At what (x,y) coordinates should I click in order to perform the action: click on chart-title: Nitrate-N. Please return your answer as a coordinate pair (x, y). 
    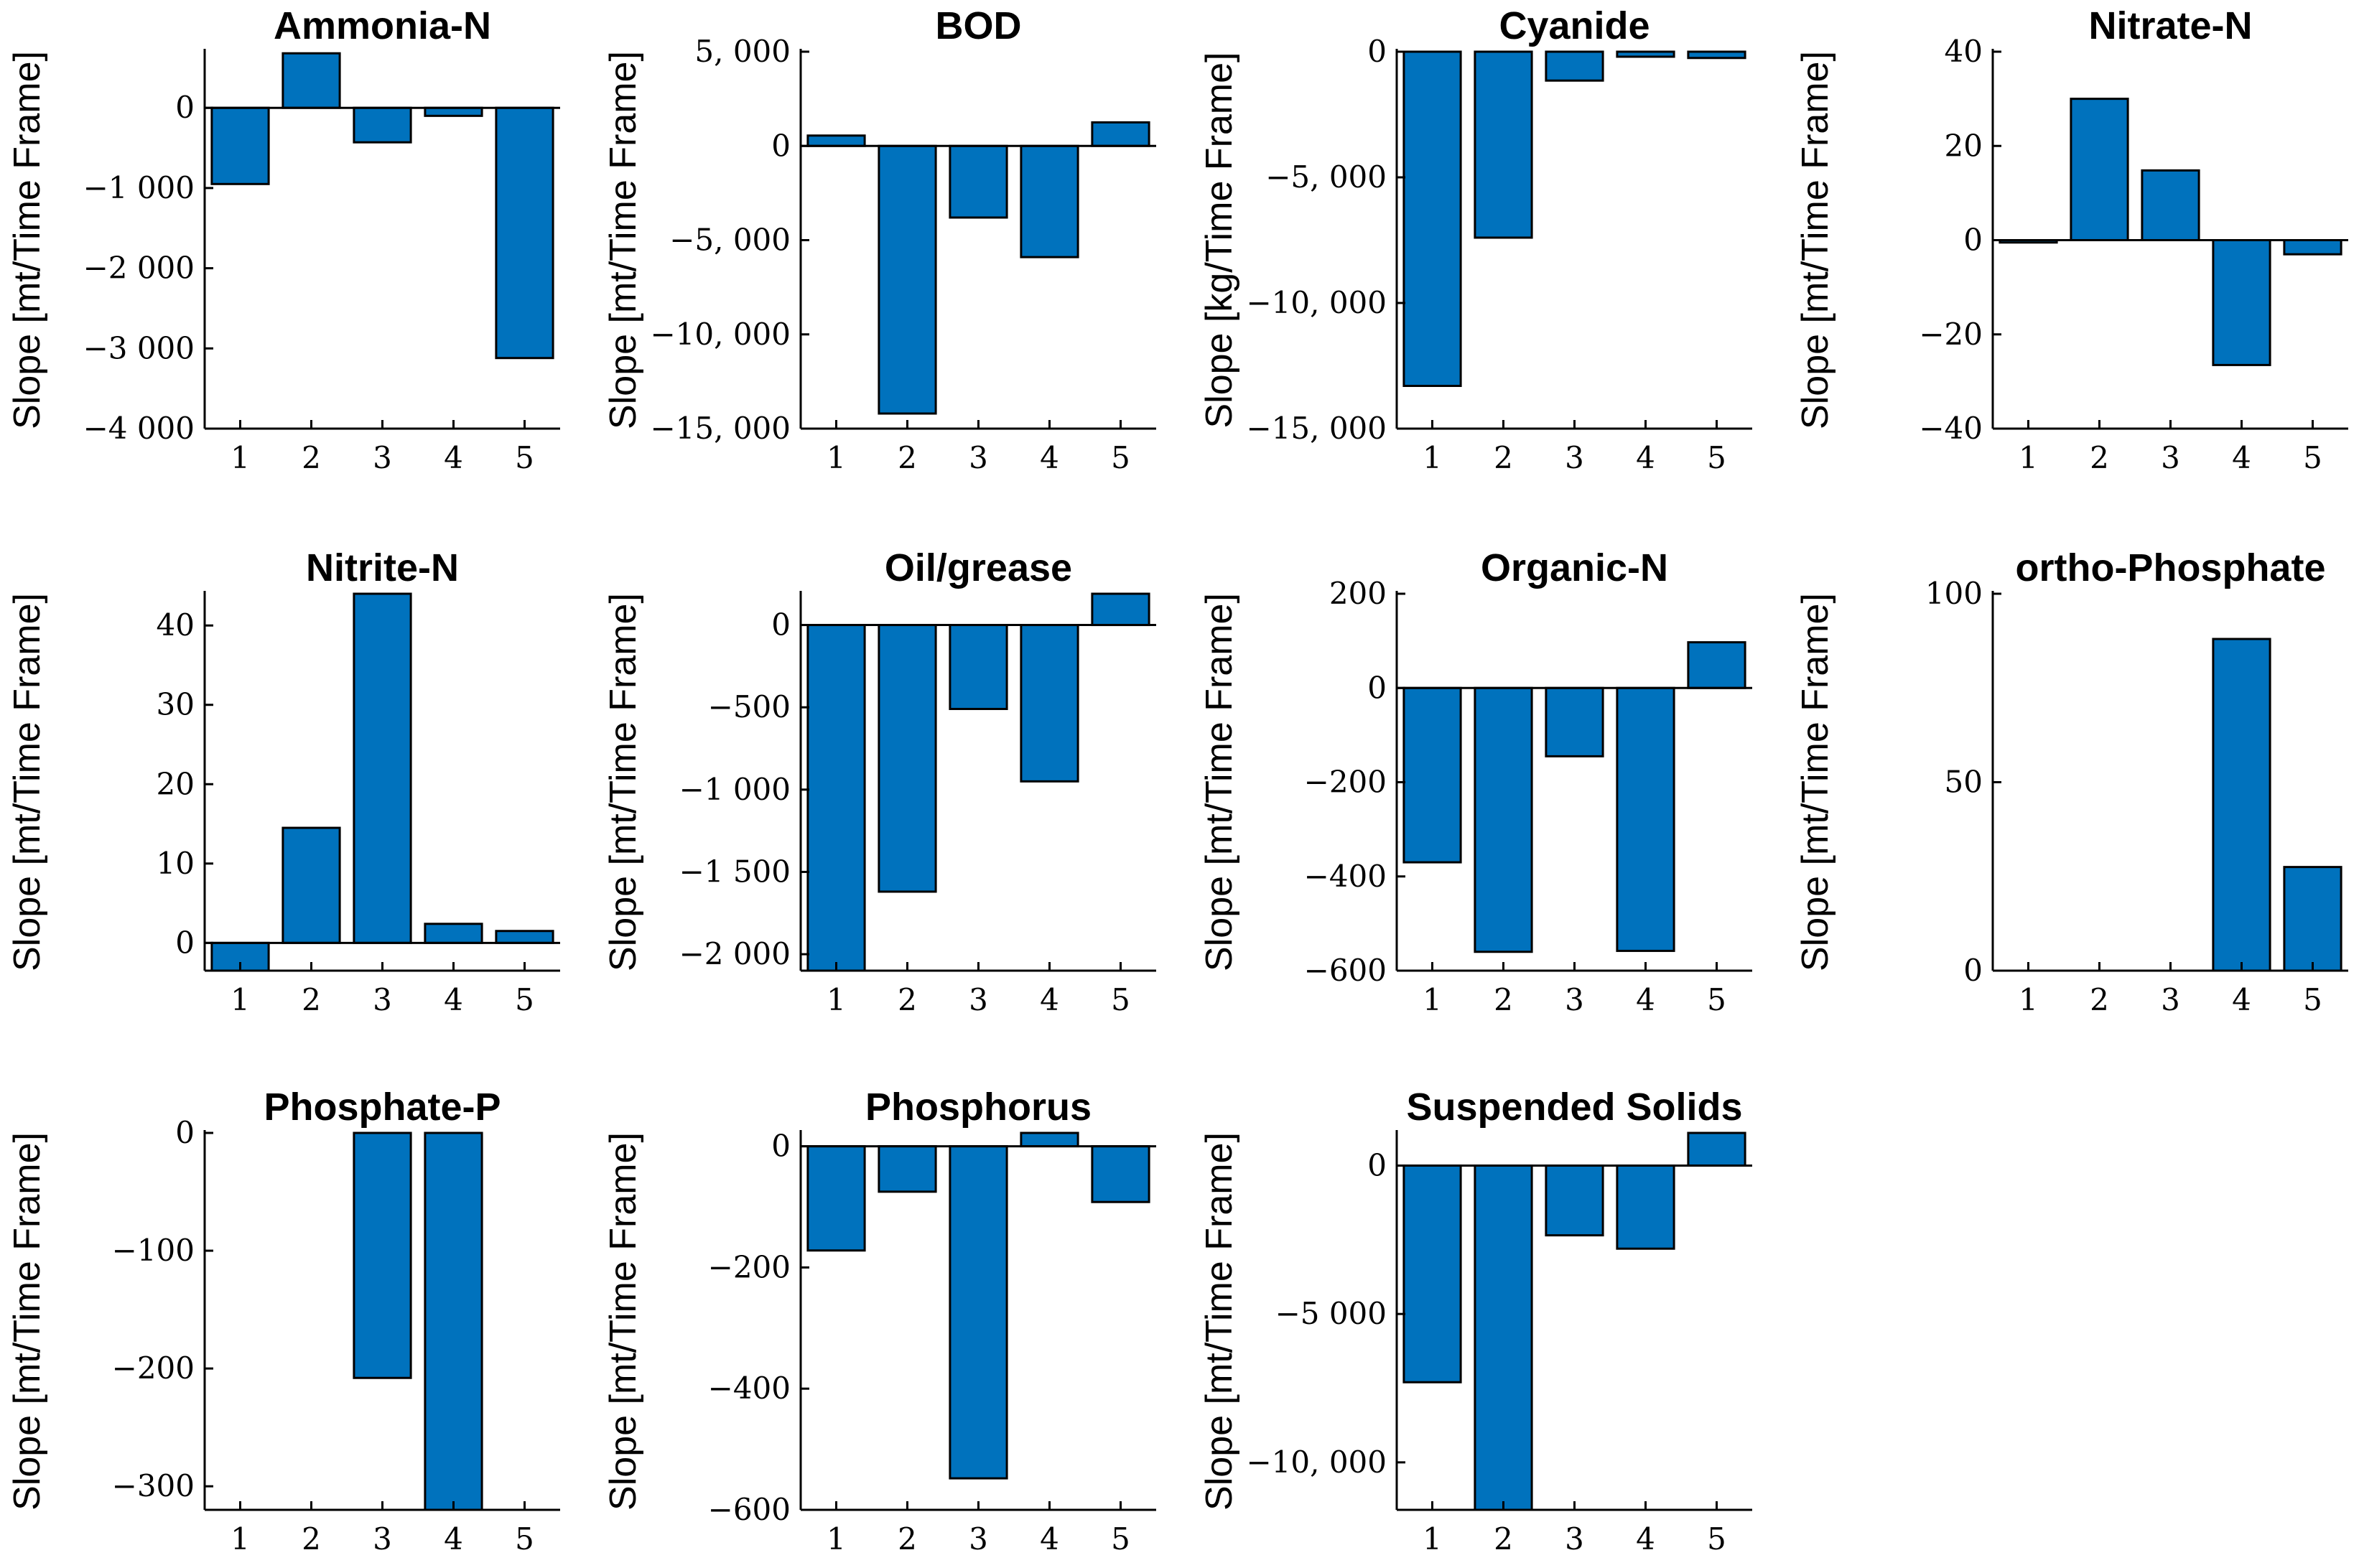
    Looking at the image, I should click on (2170, 25).